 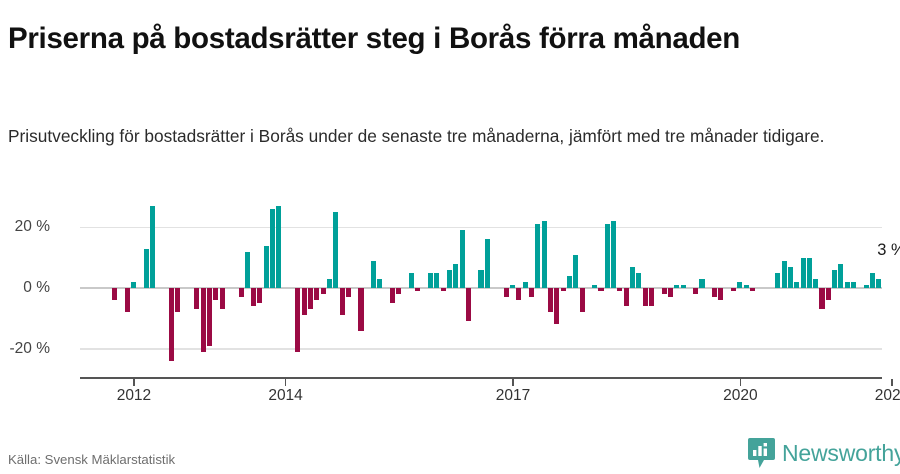 I want to click on x-axis-label: 2022, so click(x=887, y=395).